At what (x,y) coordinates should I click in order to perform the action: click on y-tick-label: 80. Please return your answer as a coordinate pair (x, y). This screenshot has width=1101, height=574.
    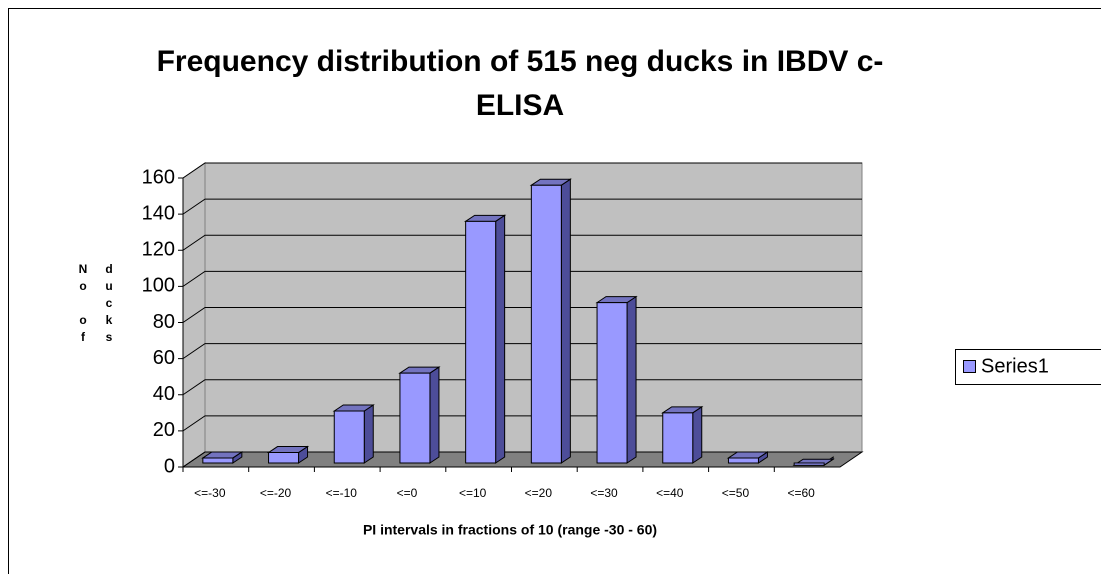
    Looking at the image, I should click on (164, 322).